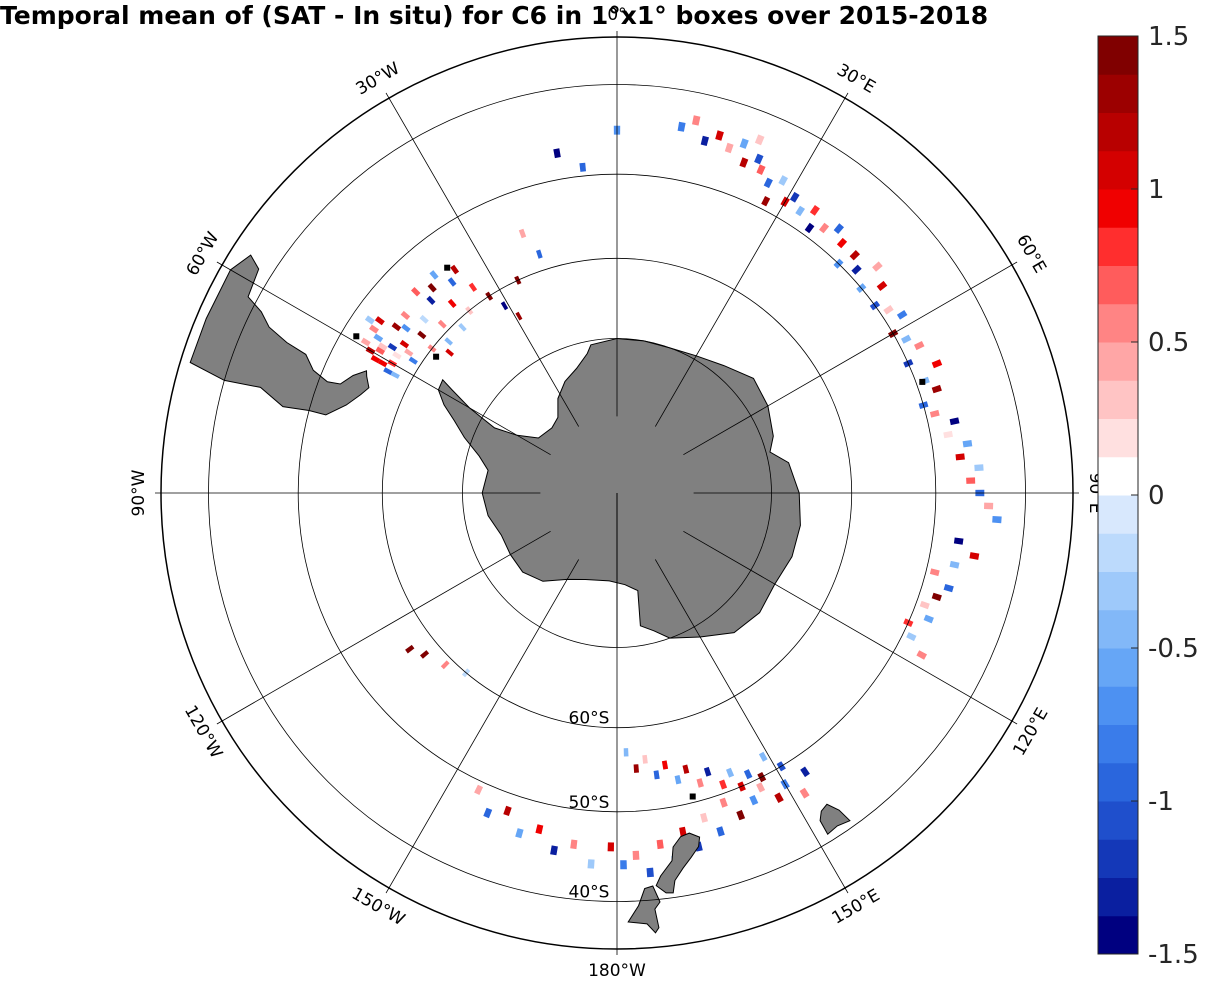 This screenshot has height=989, width=1232. What do you see at coordinates (1161, 802) in the screenshot?
I see `colorbar-tick-label: -1` at bounding box center [1161, 802].